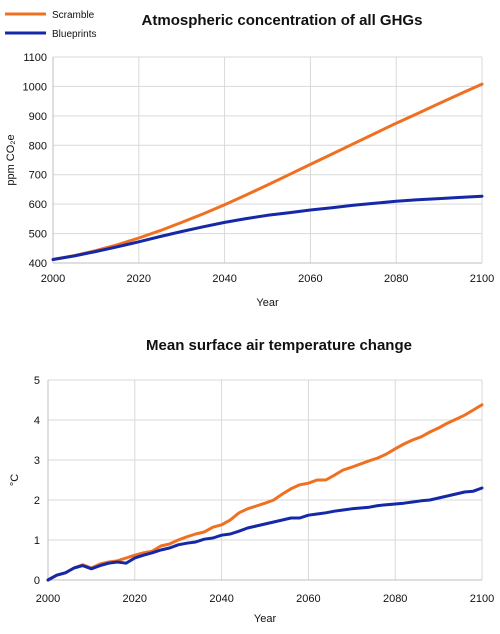  I want to click on chart-title: Atmospheric concentration of all GHGs, so click(282, 20).